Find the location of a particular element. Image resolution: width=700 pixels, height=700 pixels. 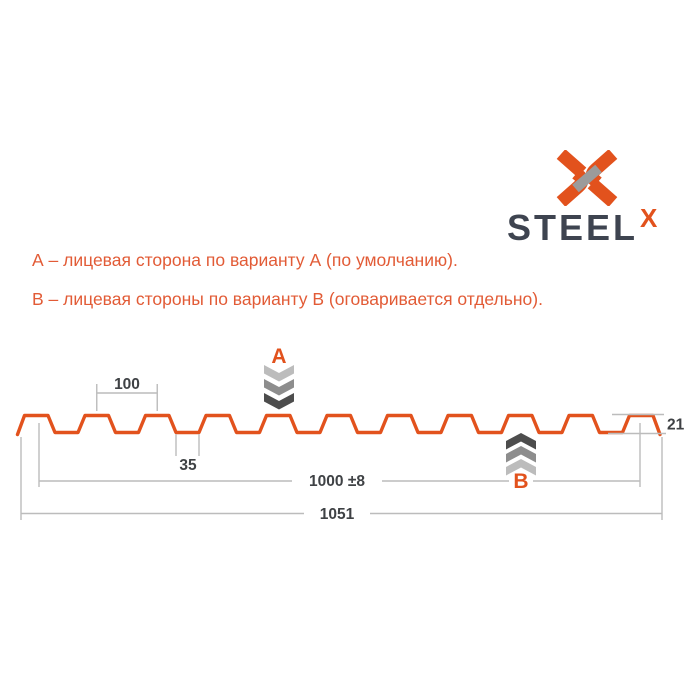

marker-b-label: B is located at coordinates (520, 481).